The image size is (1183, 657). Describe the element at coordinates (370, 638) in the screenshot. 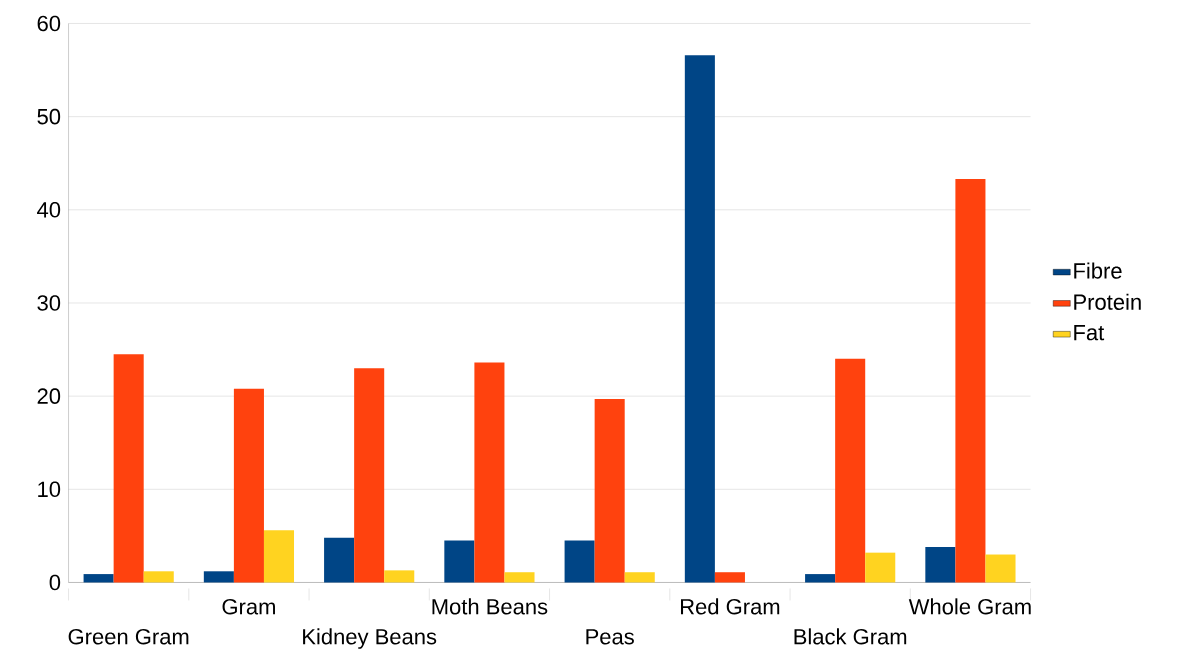

I see `x-tick-label: Kidney Beans` at that location.